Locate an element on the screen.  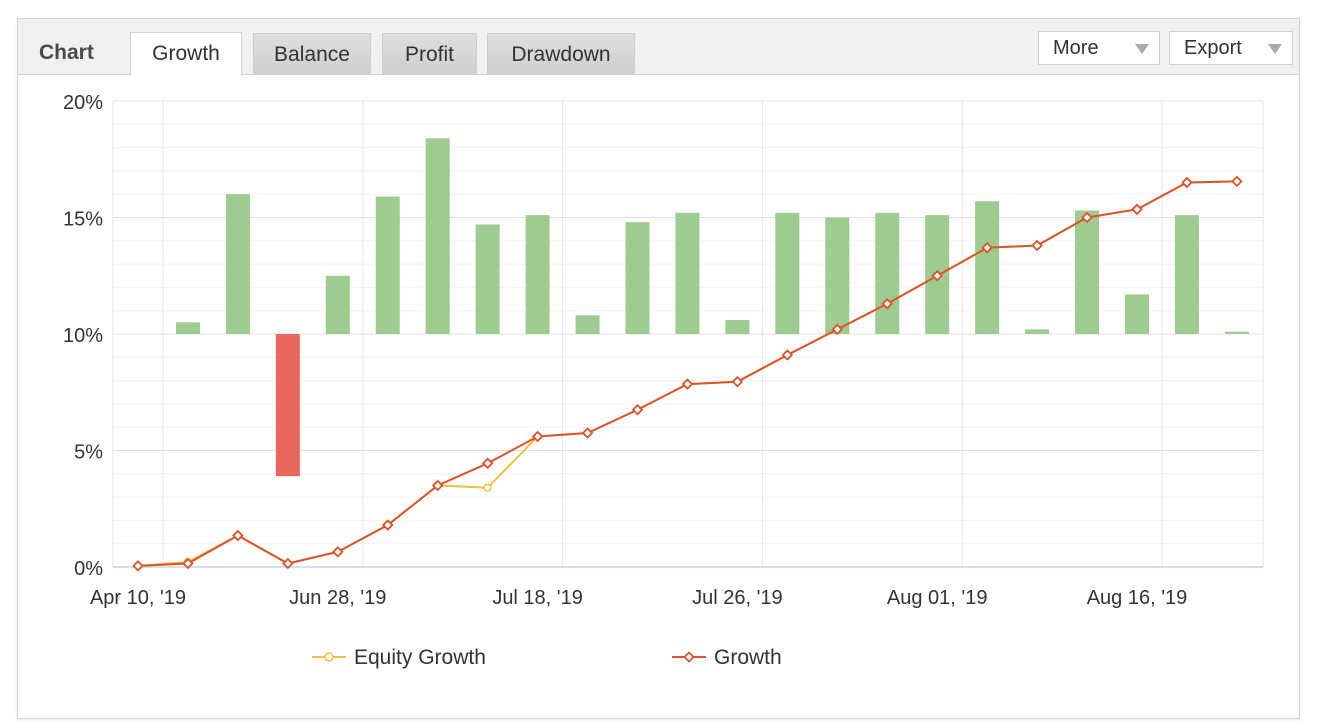
legend: Equity Growth Growth is located at coordinates (547, 657).